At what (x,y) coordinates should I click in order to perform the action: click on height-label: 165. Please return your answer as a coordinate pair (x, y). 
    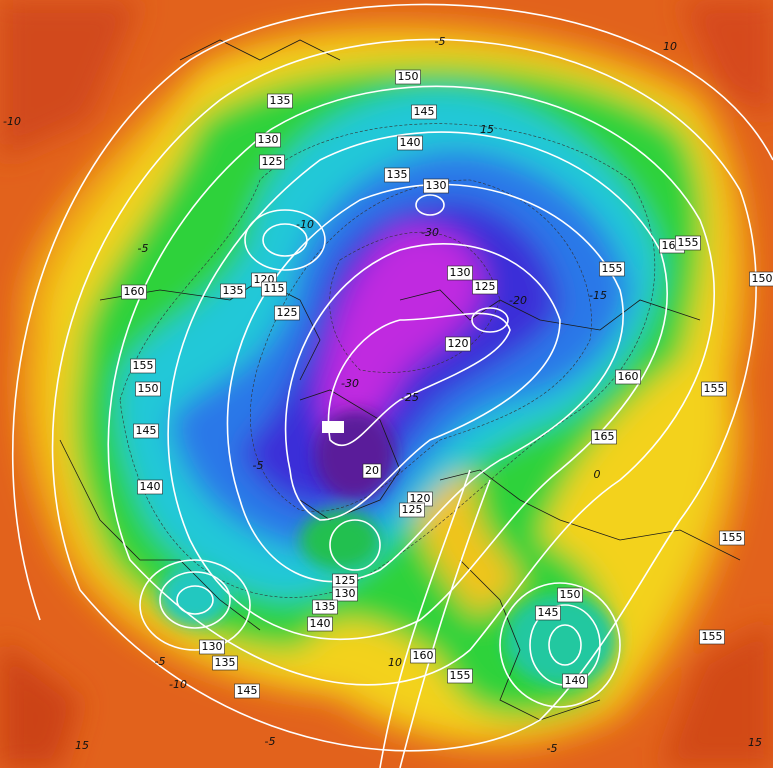
    Looking at the image, I should click on (604, 436).